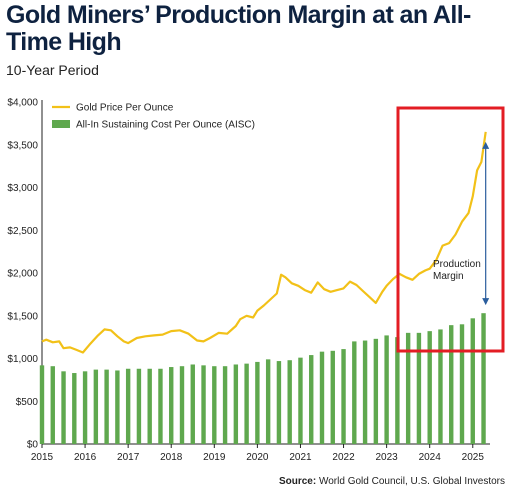 The width and height of the screenshot is (511, 496). I want to click on legend-label-aisc: All-In Sustaining Cost Per Ounce (AISC), so click(165, 125).